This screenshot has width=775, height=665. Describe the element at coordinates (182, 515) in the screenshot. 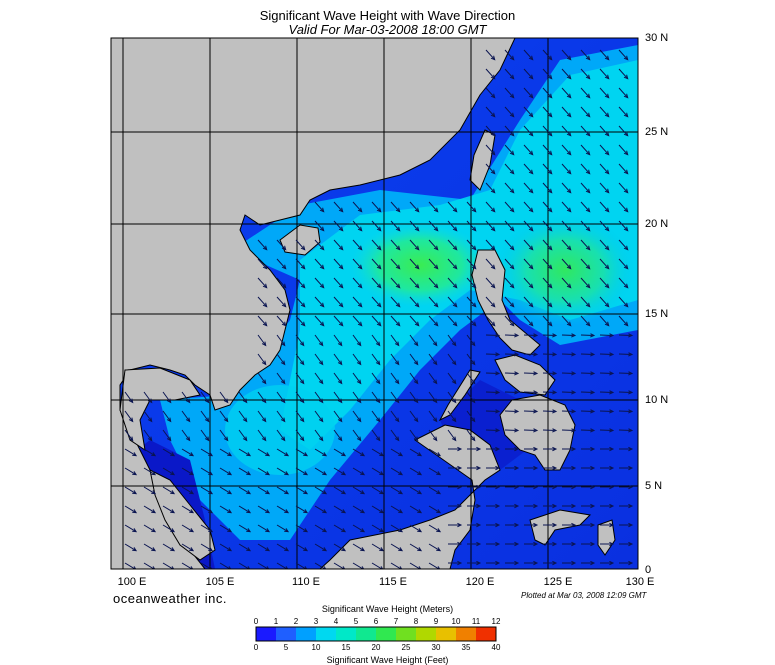

I see `land-malay-peninsula` at that location.